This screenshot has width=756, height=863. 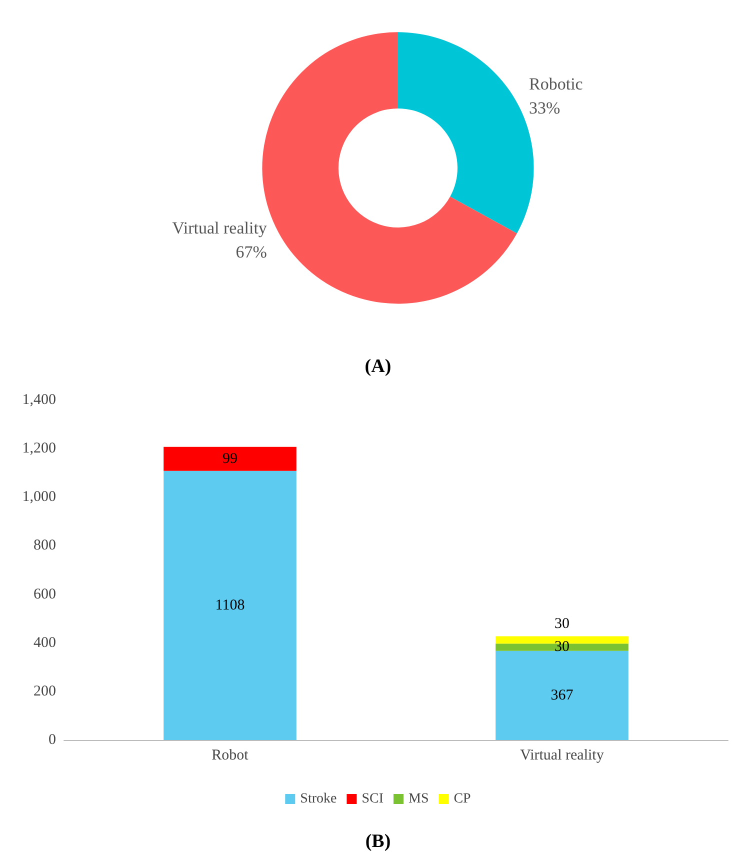 What do you see at coordinates (45, 594) in the screenshot?
I see `y-tick-label: 600` at bounding box center [45, 594].